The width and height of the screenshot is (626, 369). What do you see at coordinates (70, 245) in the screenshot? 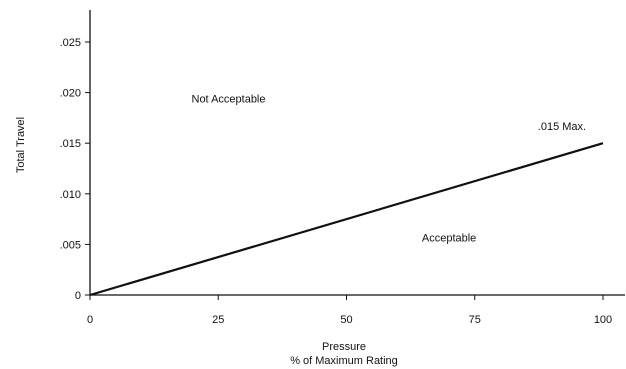
I see `y-tick-label: .005` at bounding box center [70, 245].